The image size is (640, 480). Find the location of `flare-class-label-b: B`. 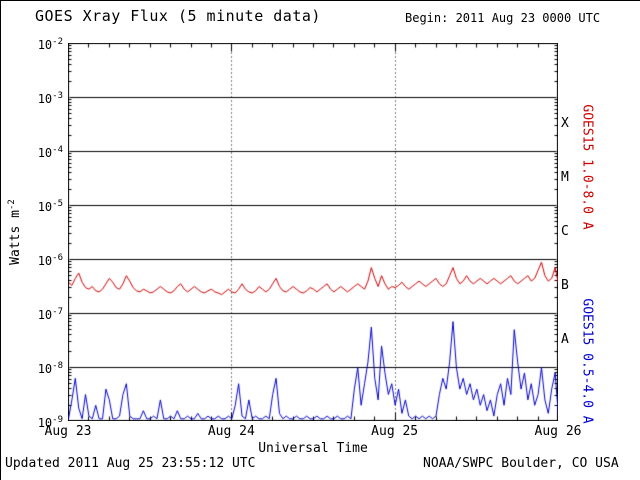

flare-class-label-b: B is located at coordinates (565, 285).